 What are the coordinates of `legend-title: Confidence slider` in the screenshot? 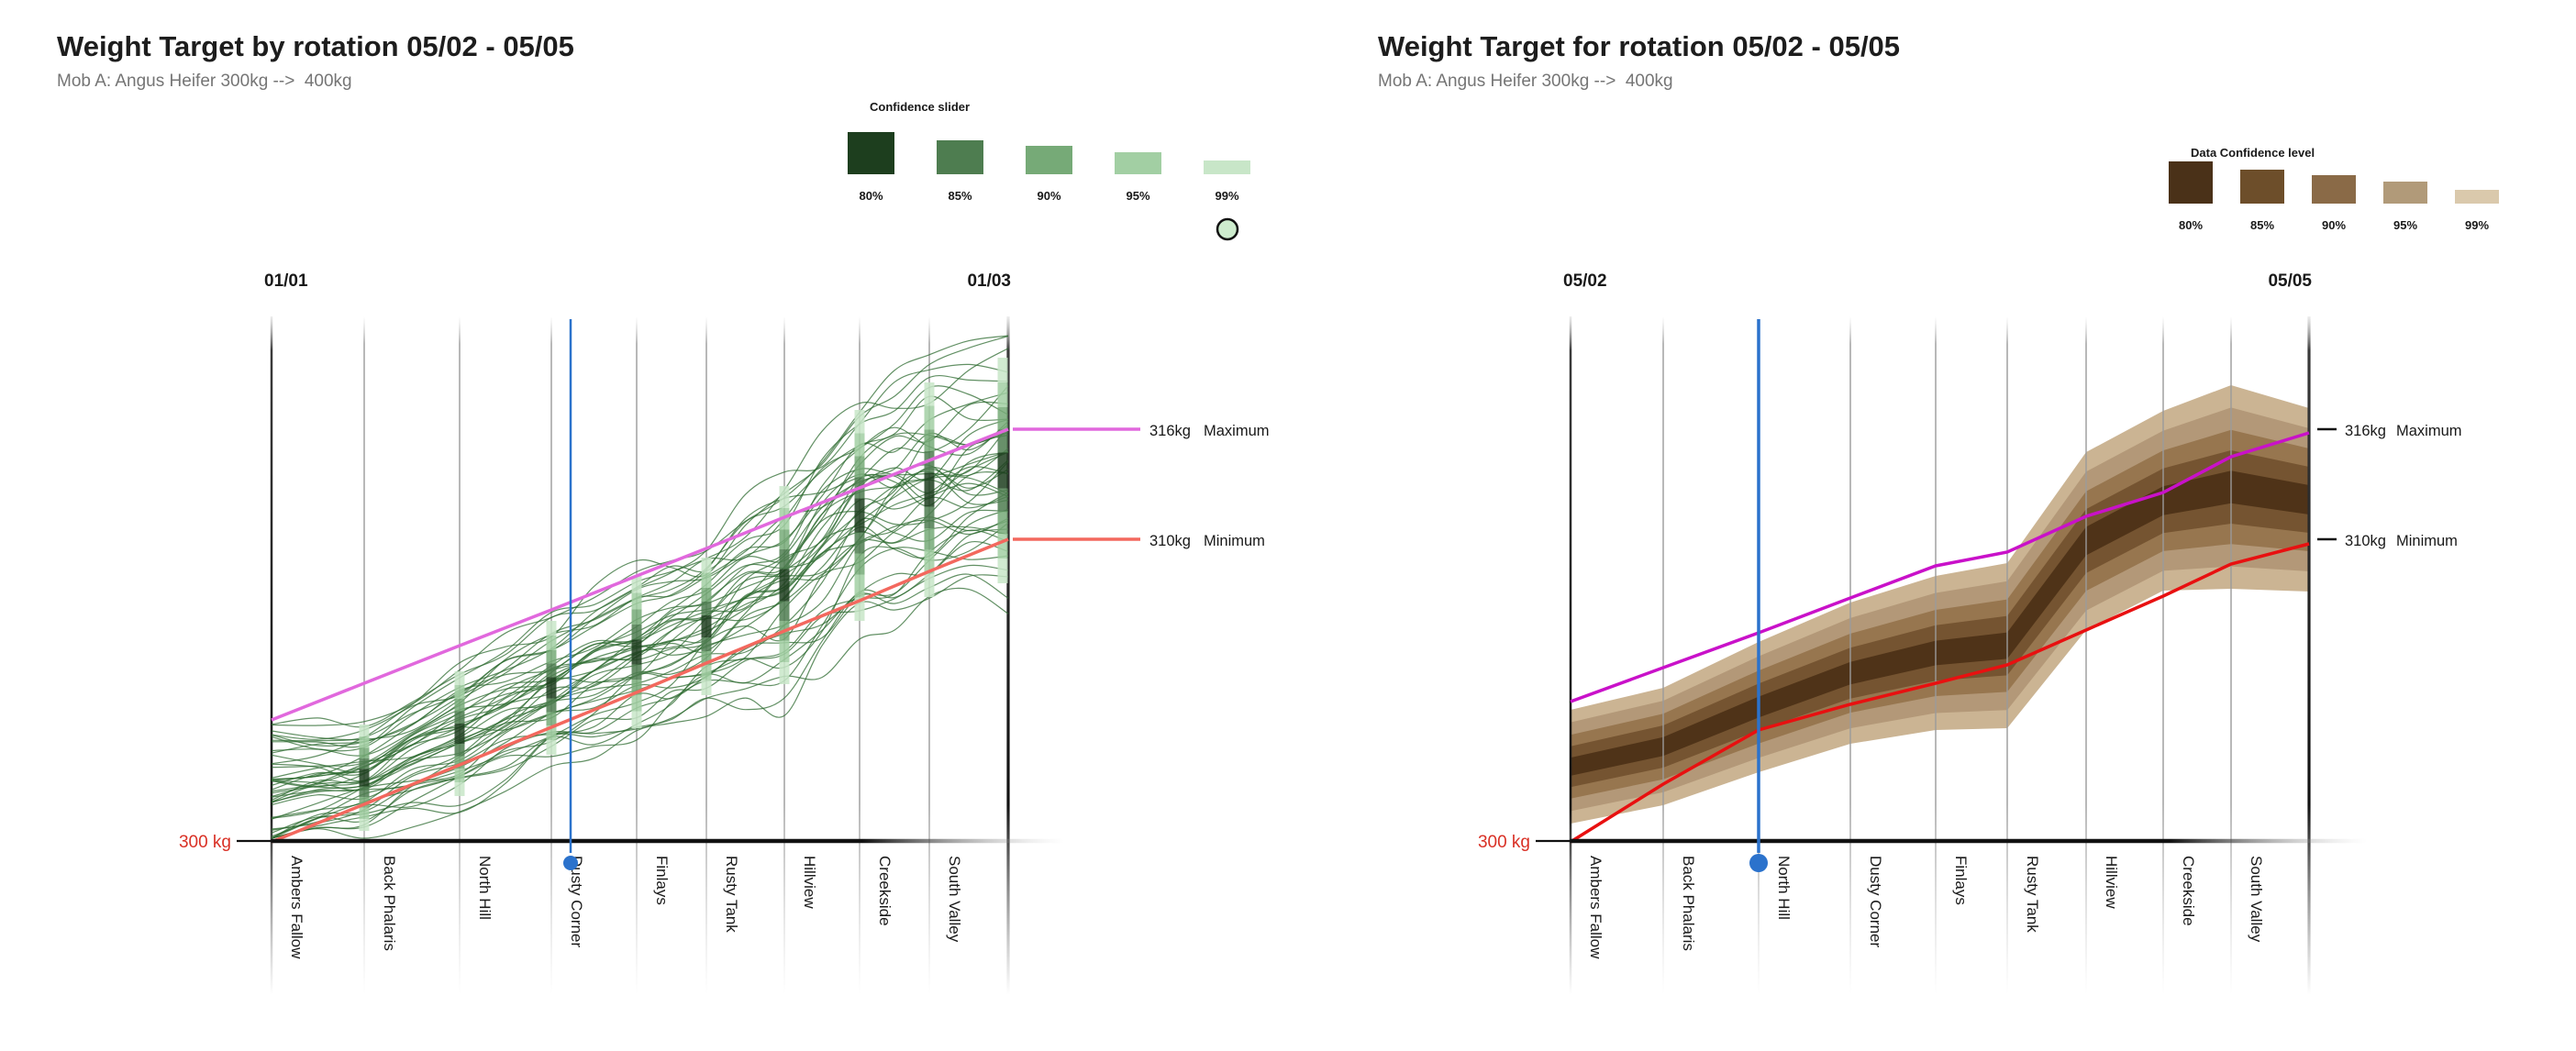 It's located at (920, 107).